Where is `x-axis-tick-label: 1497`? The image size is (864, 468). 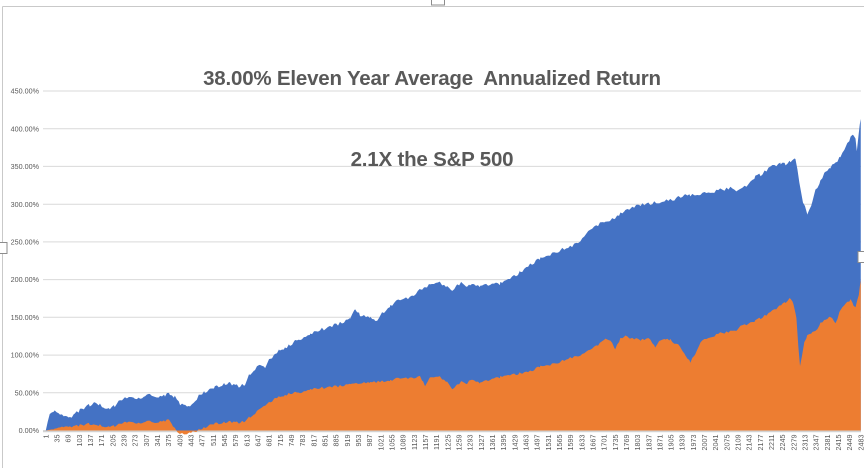 x-axis-tick-label: 1497 is located at coordinates (537, 443).